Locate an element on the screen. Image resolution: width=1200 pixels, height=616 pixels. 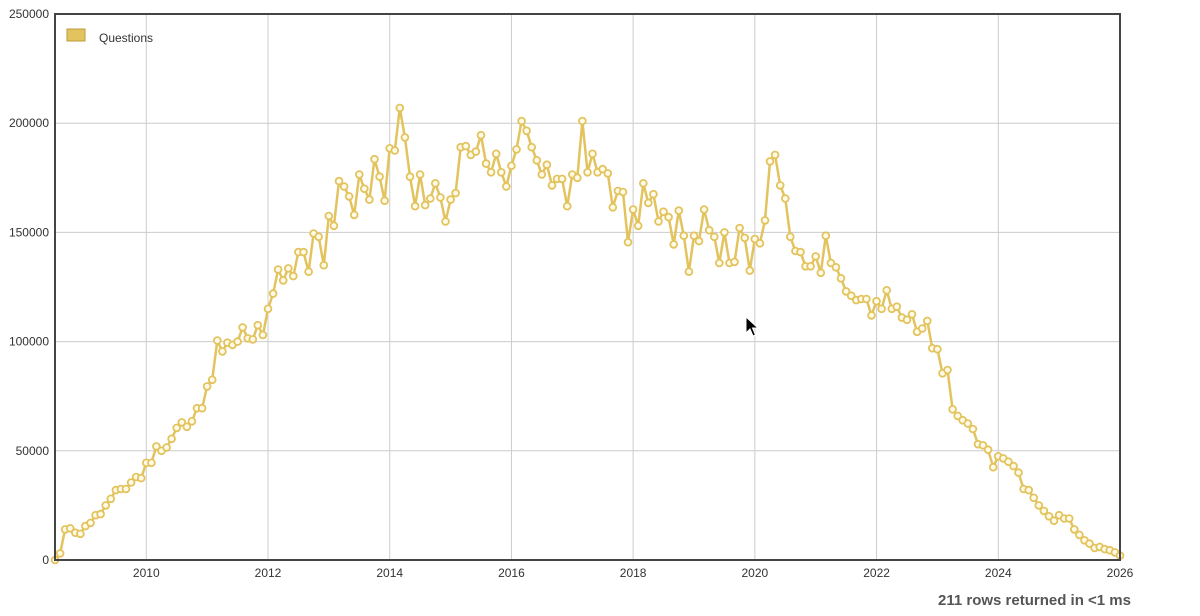
x-tick-label: 2012 is located at coordinates (268, 573).